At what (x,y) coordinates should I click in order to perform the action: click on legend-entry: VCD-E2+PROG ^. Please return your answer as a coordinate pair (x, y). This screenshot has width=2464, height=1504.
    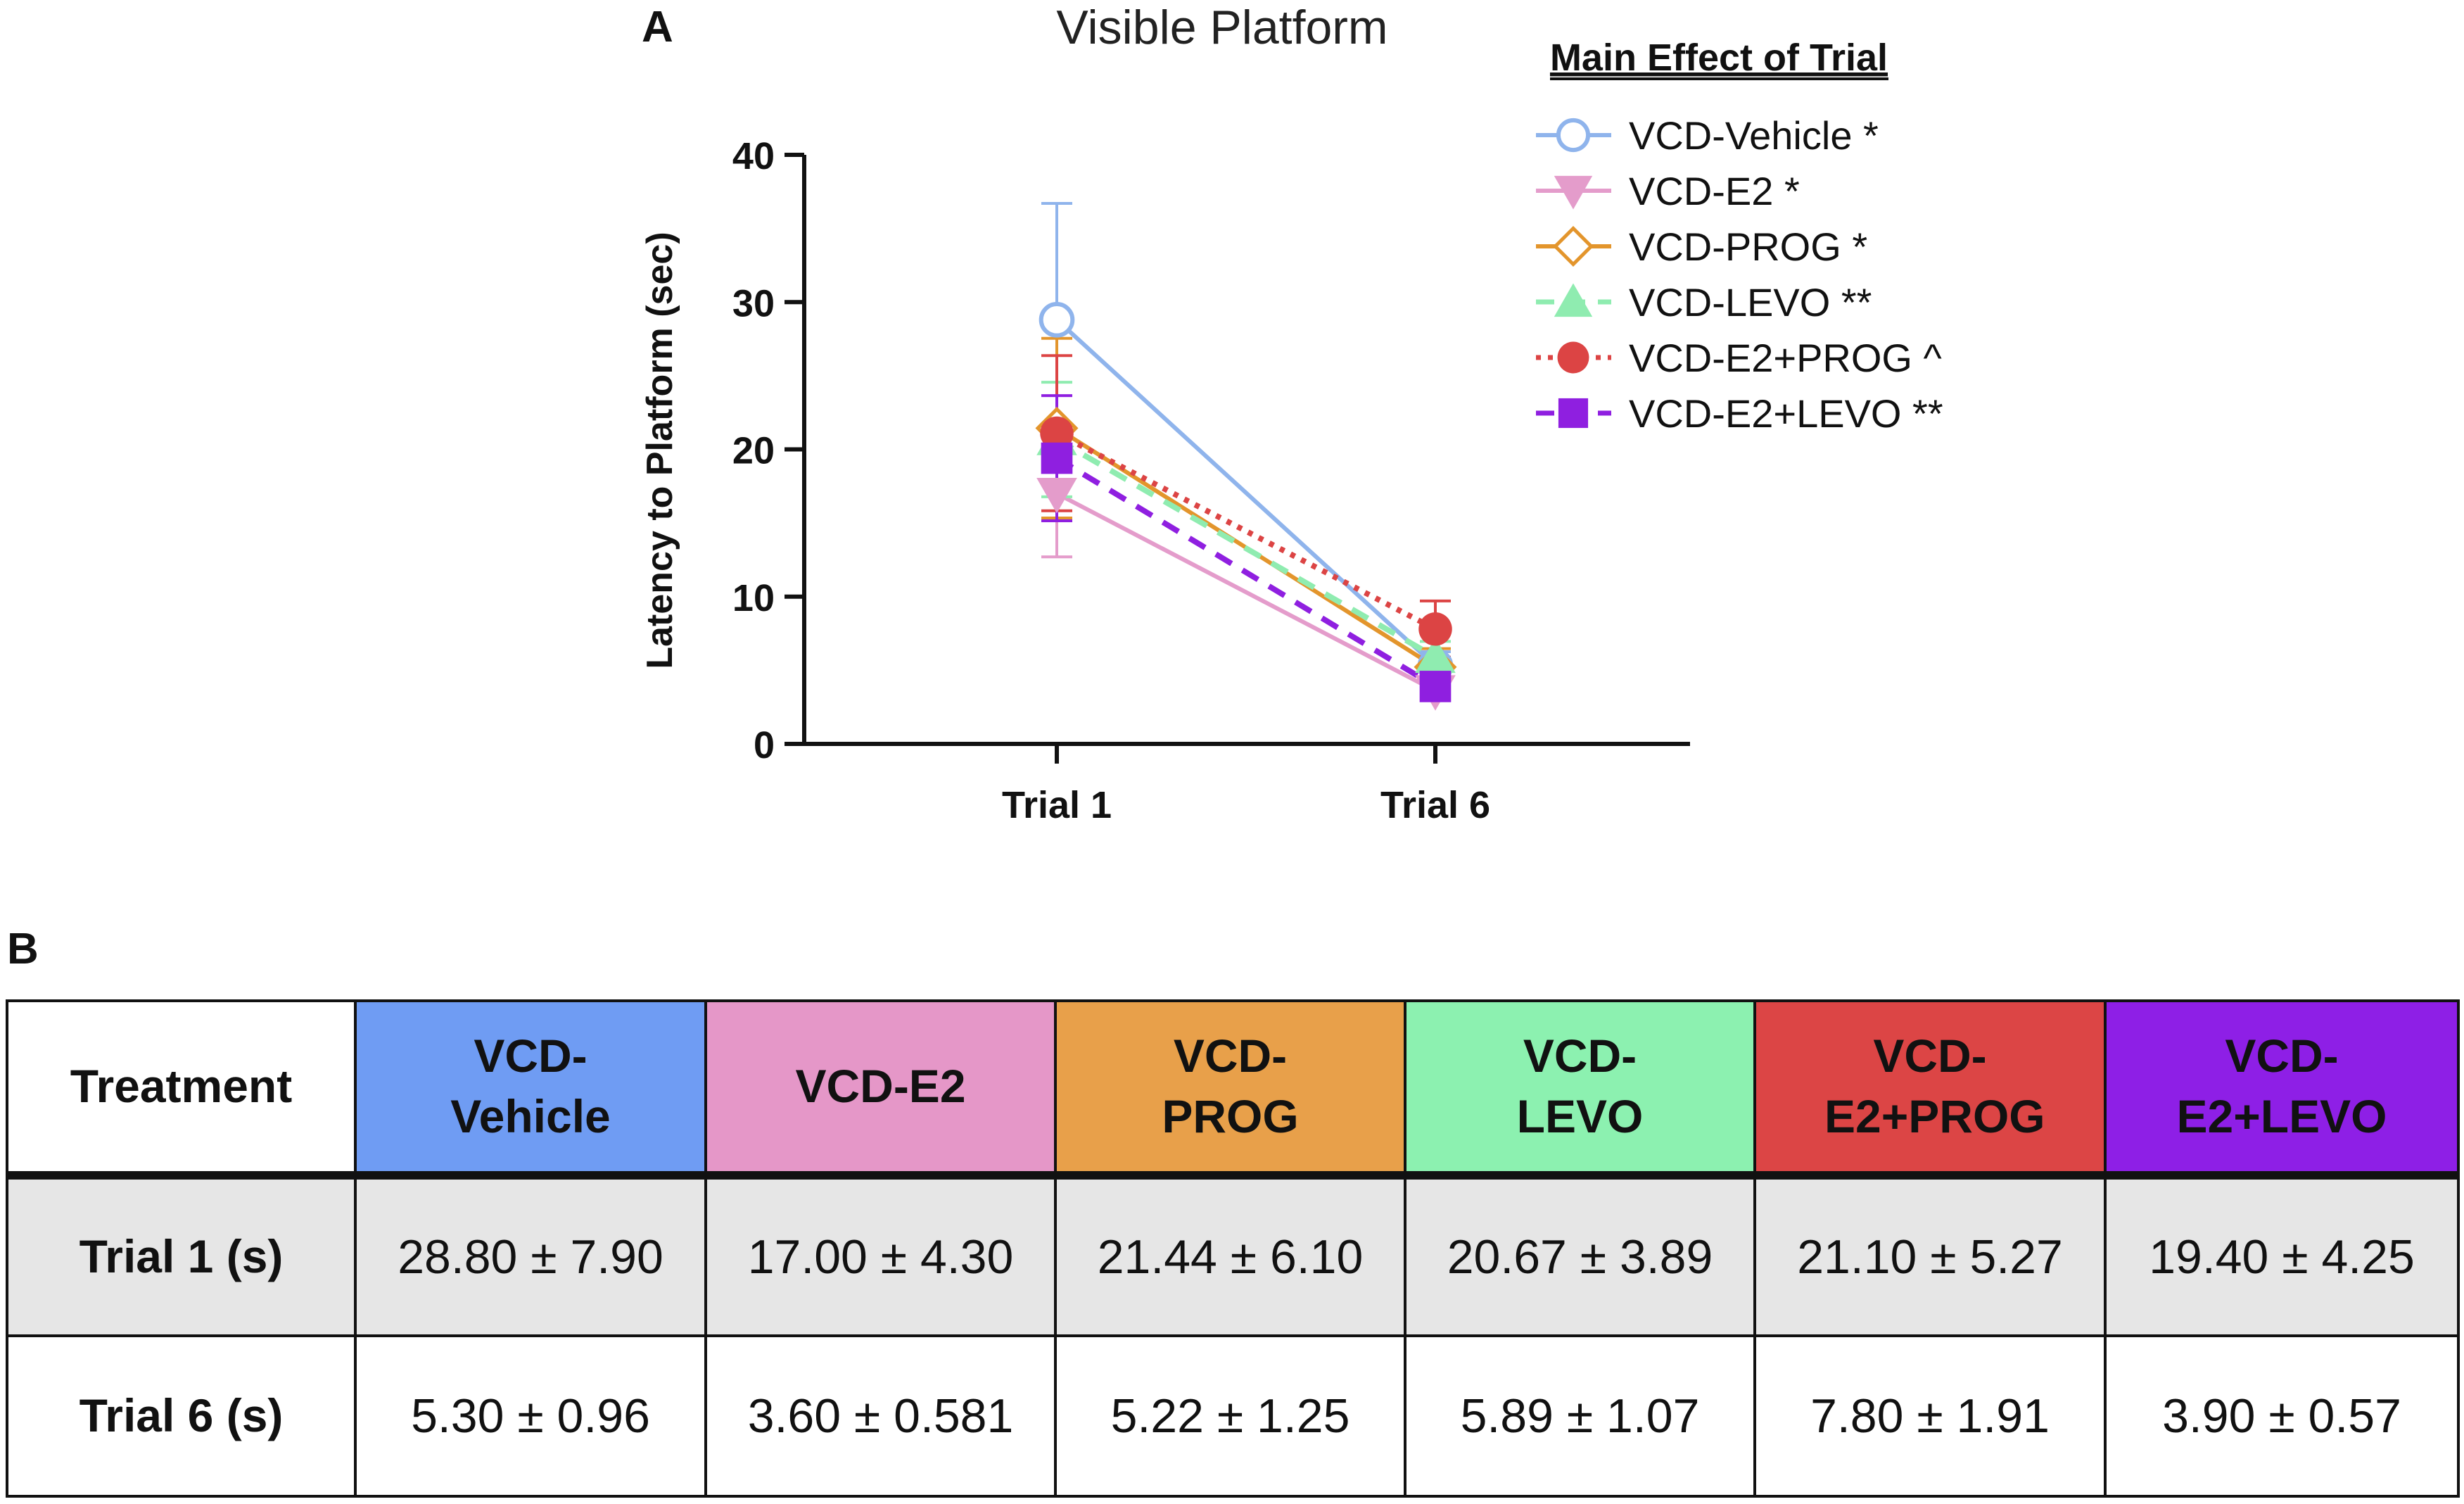
    Looking at the image, I should click on (1785, 358).